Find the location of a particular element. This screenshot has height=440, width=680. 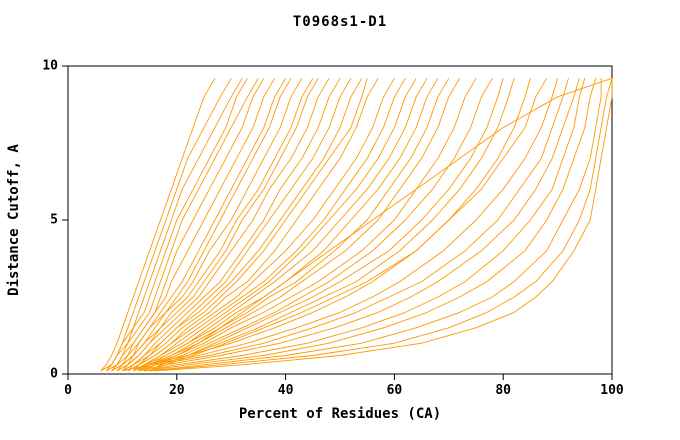

x-tick-label-60: 60 is located at coordinates (394, 390).